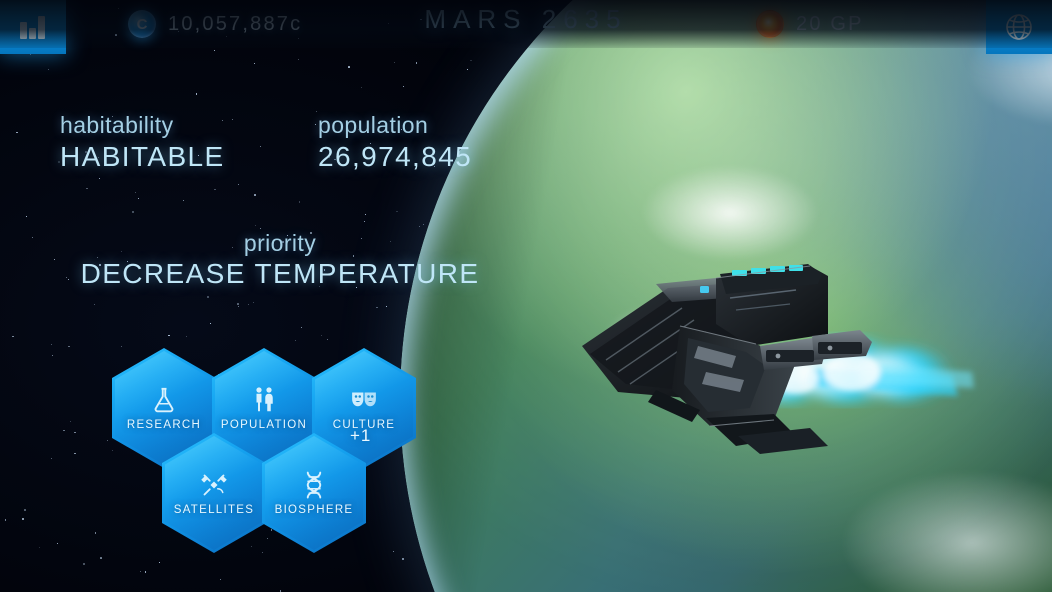 The image size is (1052, 592). What do you see at coordinates (164, 425) in the screenshot?
I see `hex-label: RESEARCH` at bounding box center [164, 425].